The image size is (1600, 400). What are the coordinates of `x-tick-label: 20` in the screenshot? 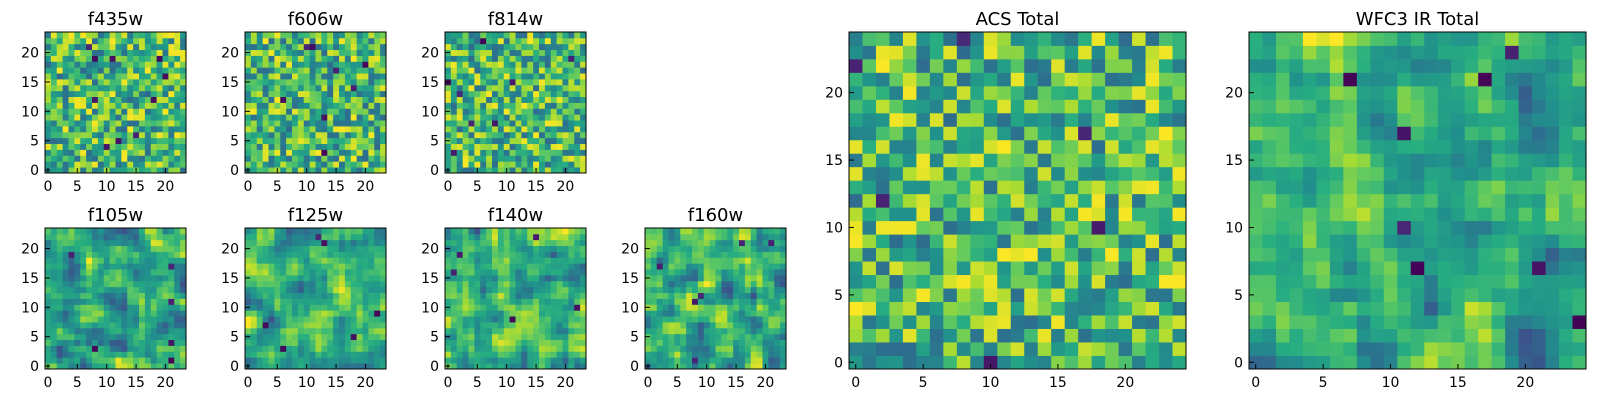 It's located at (566, 187).